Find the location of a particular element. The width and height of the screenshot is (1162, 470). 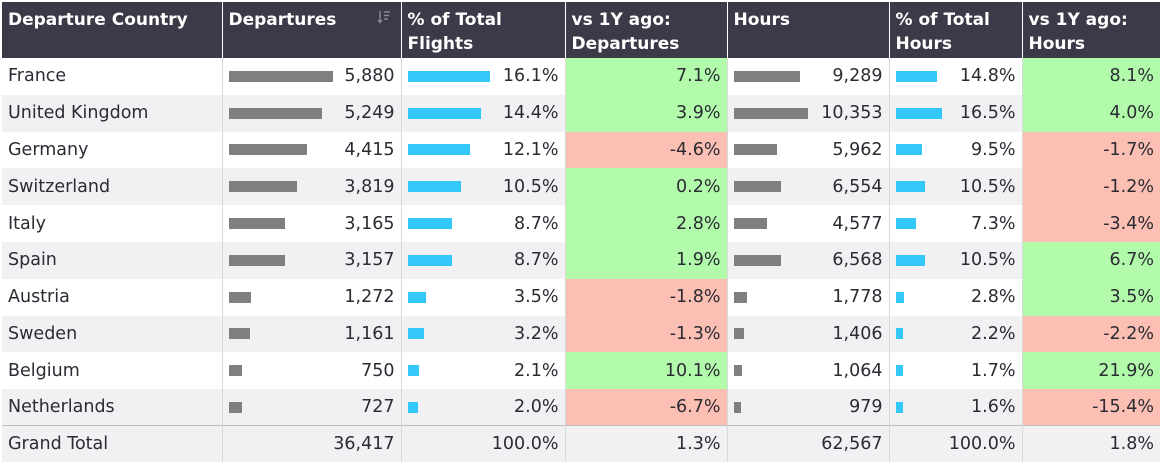

header-vs-1y-hours: vs 1Y ago: Hours is located at coordinates (1091, 30).